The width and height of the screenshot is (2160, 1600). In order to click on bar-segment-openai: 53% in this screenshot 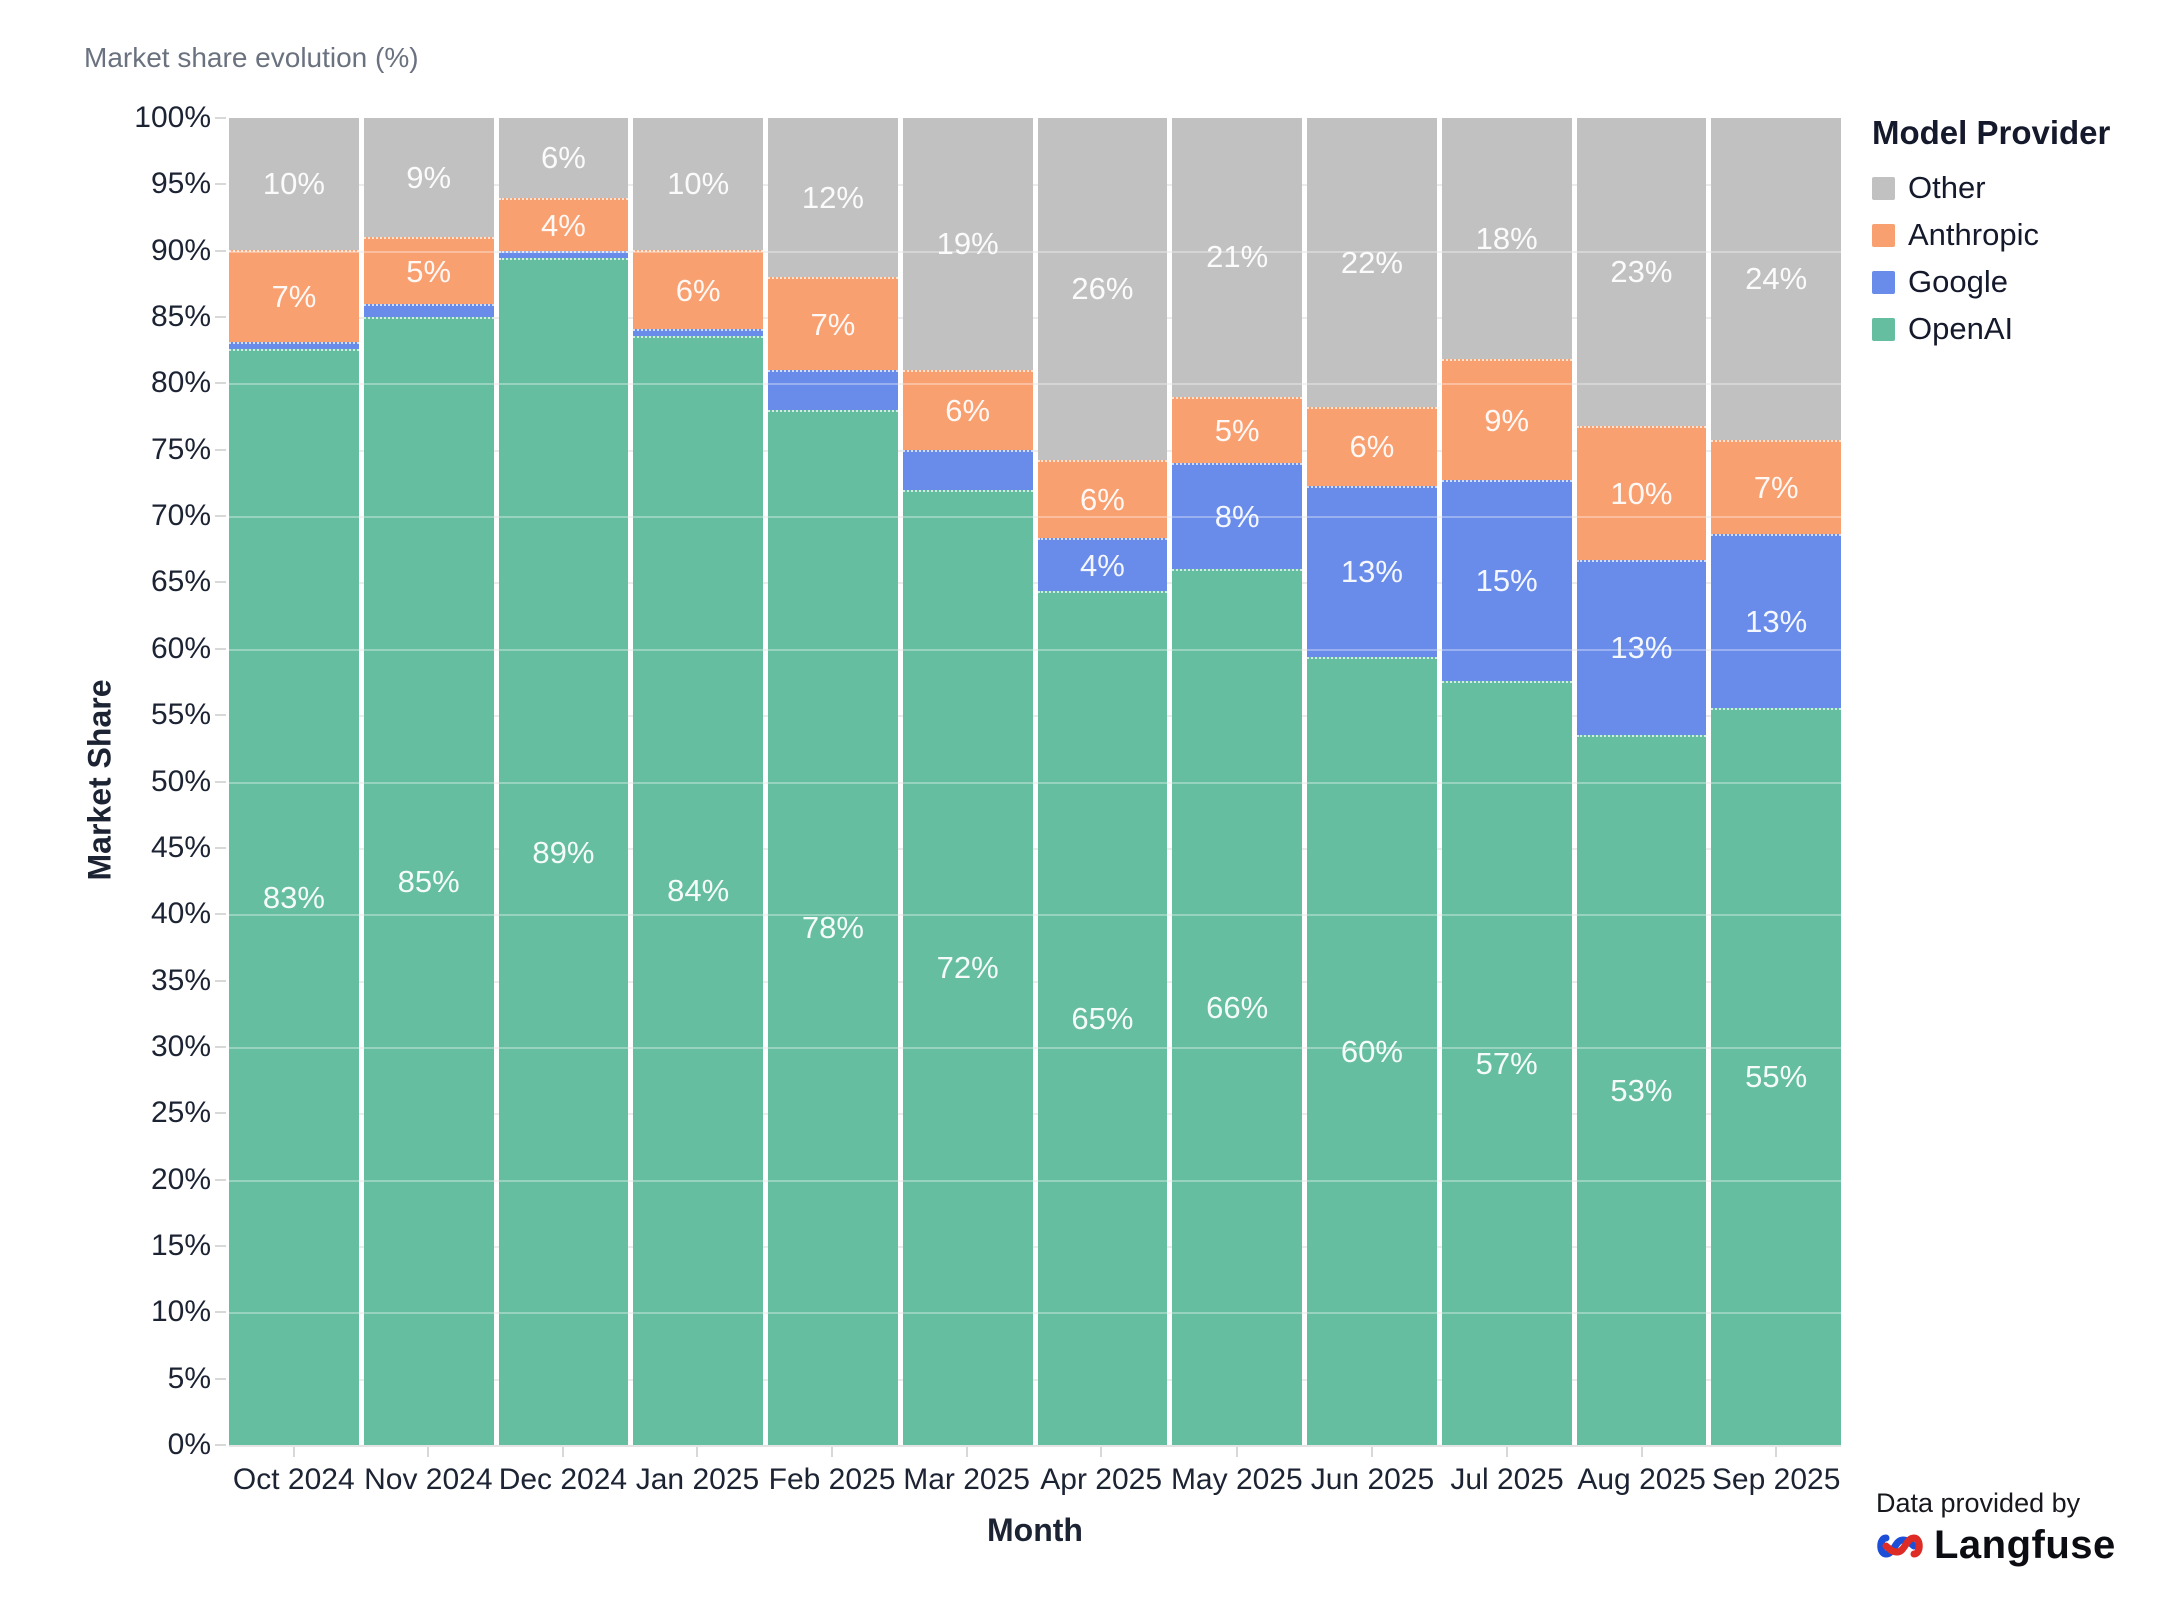, I will do `click(1641, 1089)`.